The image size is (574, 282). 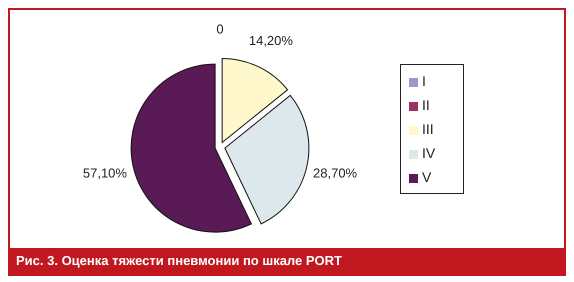 I want to click on legend-label: I, so click(x=424, y=81).